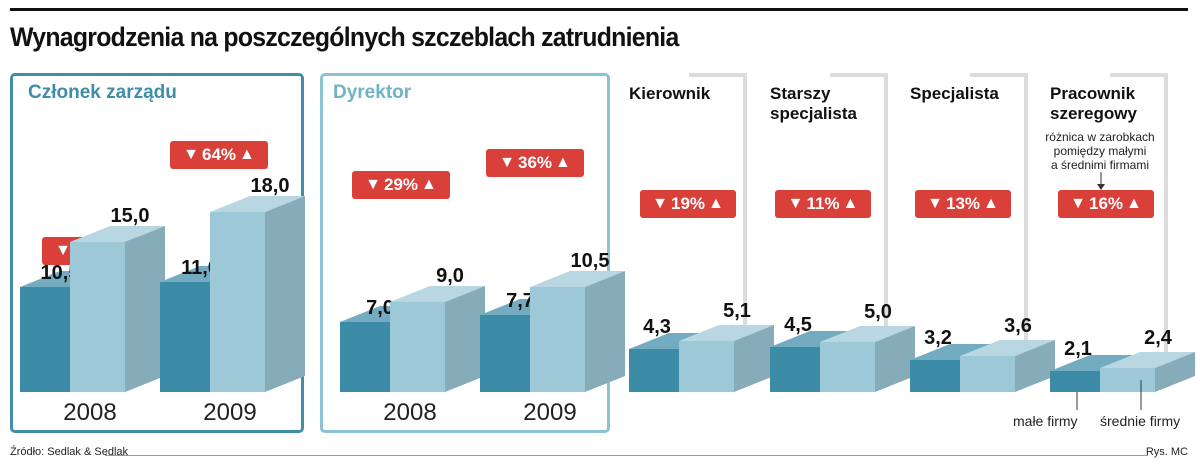 The width and height of the screenshot is (1200, 465). Describe the element at coordinates (878, 312) in the screenshot. I see `value-label-medium: 5,0` at that location.